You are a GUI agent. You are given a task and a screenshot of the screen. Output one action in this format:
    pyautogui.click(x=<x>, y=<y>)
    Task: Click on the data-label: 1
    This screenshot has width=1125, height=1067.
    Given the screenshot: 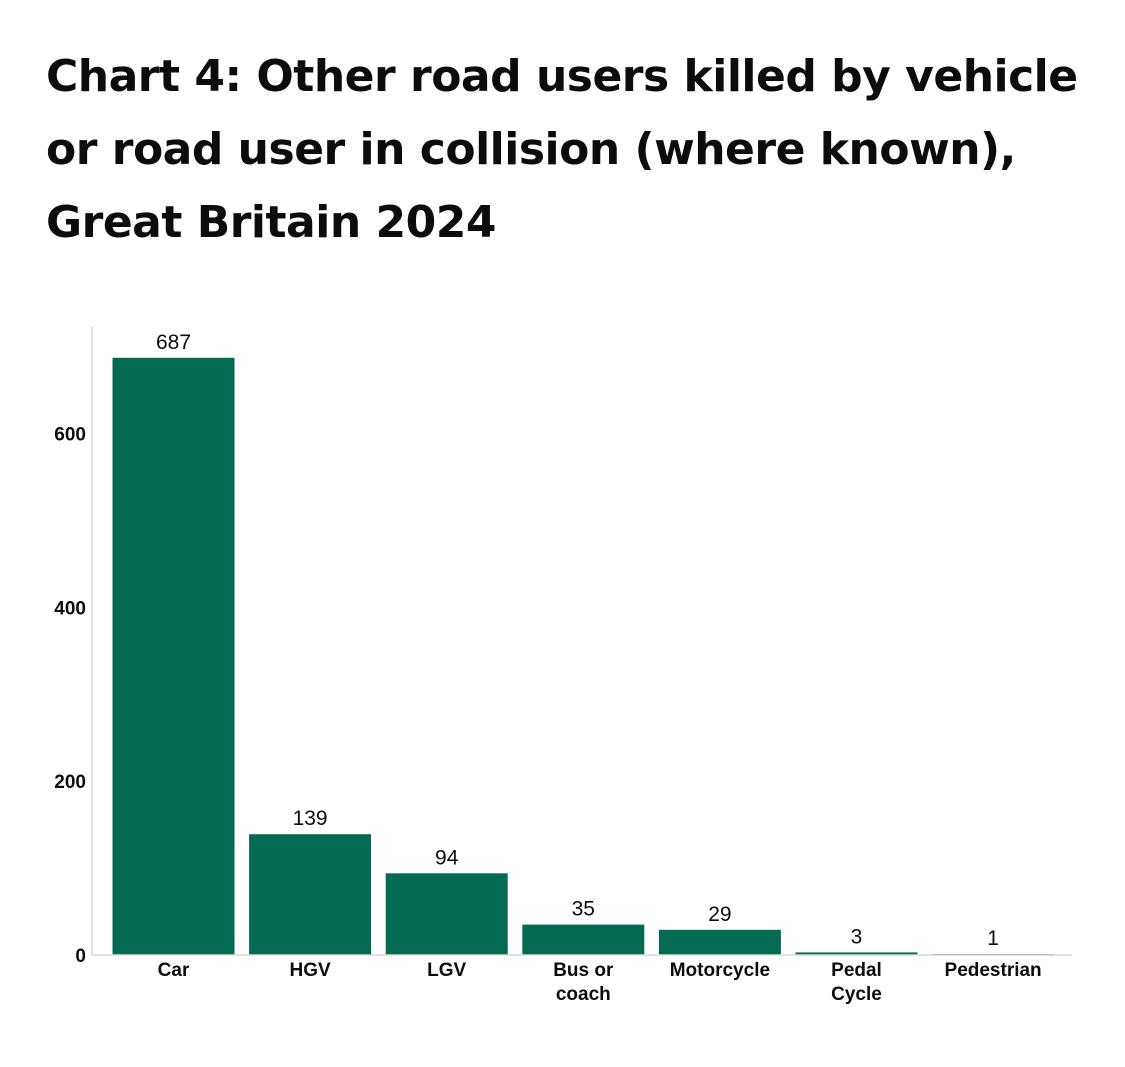 What is the action you would take?
    pyautogui.click(x=993, y=938)
    